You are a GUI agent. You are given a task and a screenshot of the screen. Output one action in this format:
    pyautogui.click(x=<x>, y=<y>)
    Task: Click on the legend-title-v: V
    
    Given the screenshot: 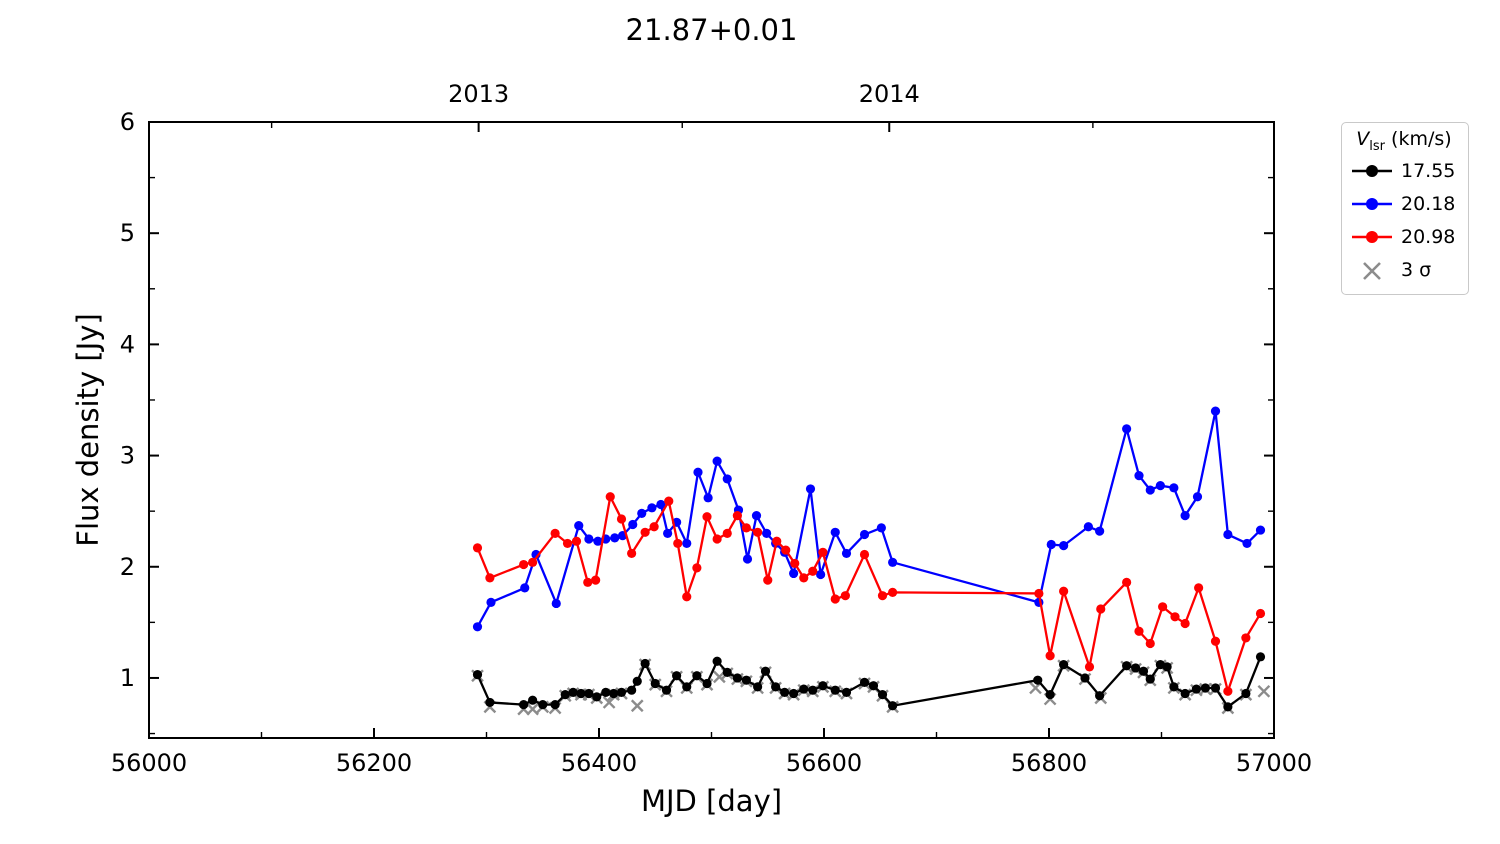 What is the action you would take?
    pyautogui.click(x=1363, y=139)
    